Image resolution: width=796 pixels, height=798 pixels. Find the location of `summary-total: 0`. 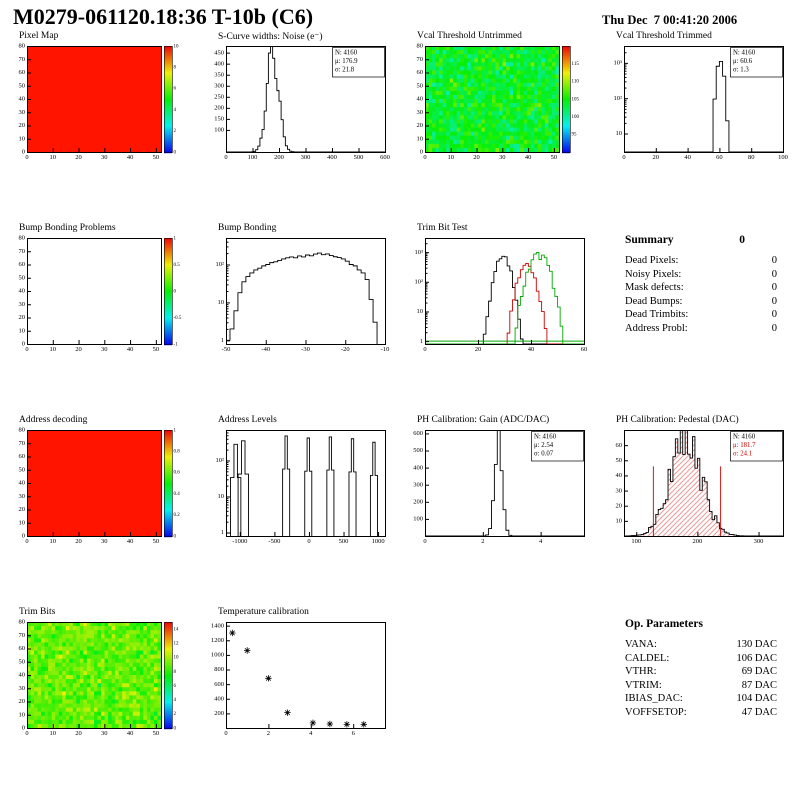

summary-total: 0 is located at coordinates (742, 240).